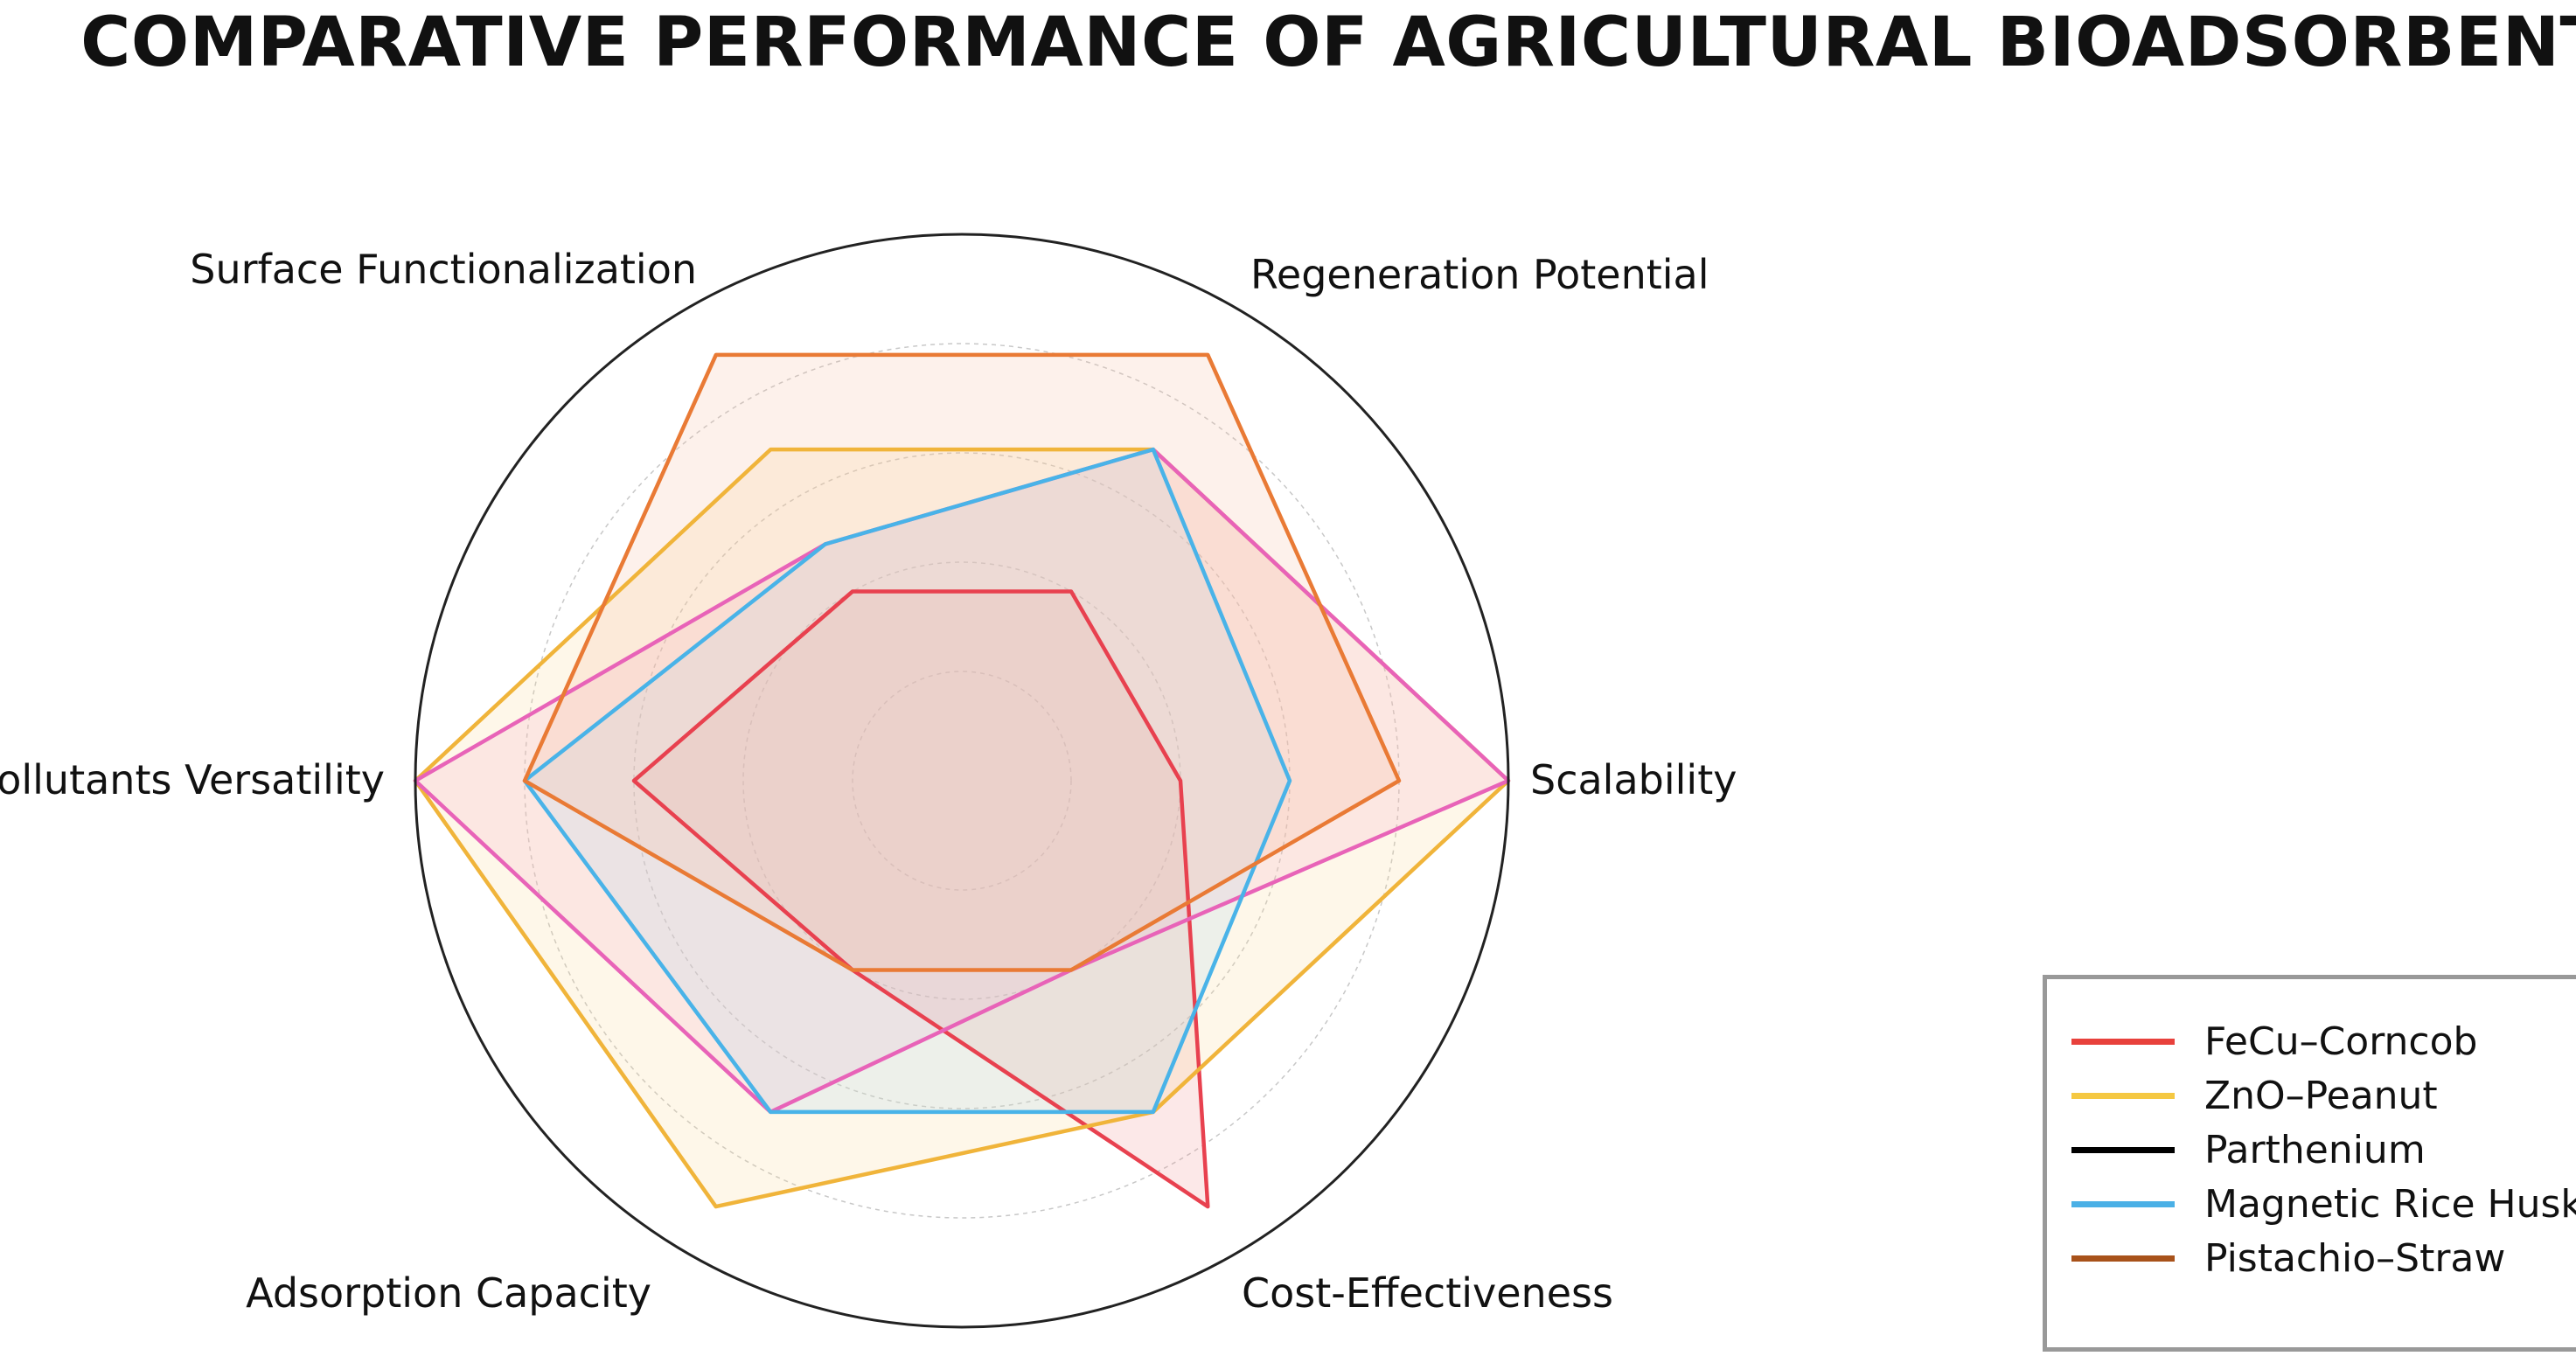  I want to click on legend-item: Parthenium, so click(2311, 1150).